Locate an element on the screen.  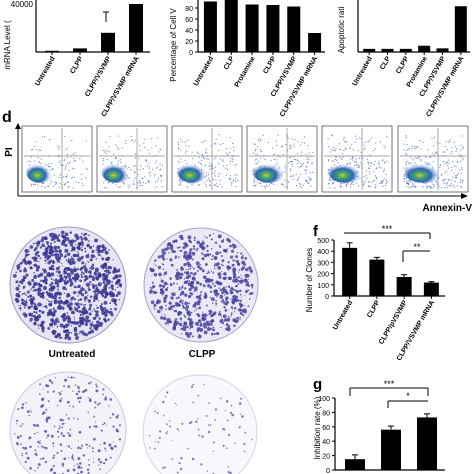
flow-density is located at coordinates (116, 172).